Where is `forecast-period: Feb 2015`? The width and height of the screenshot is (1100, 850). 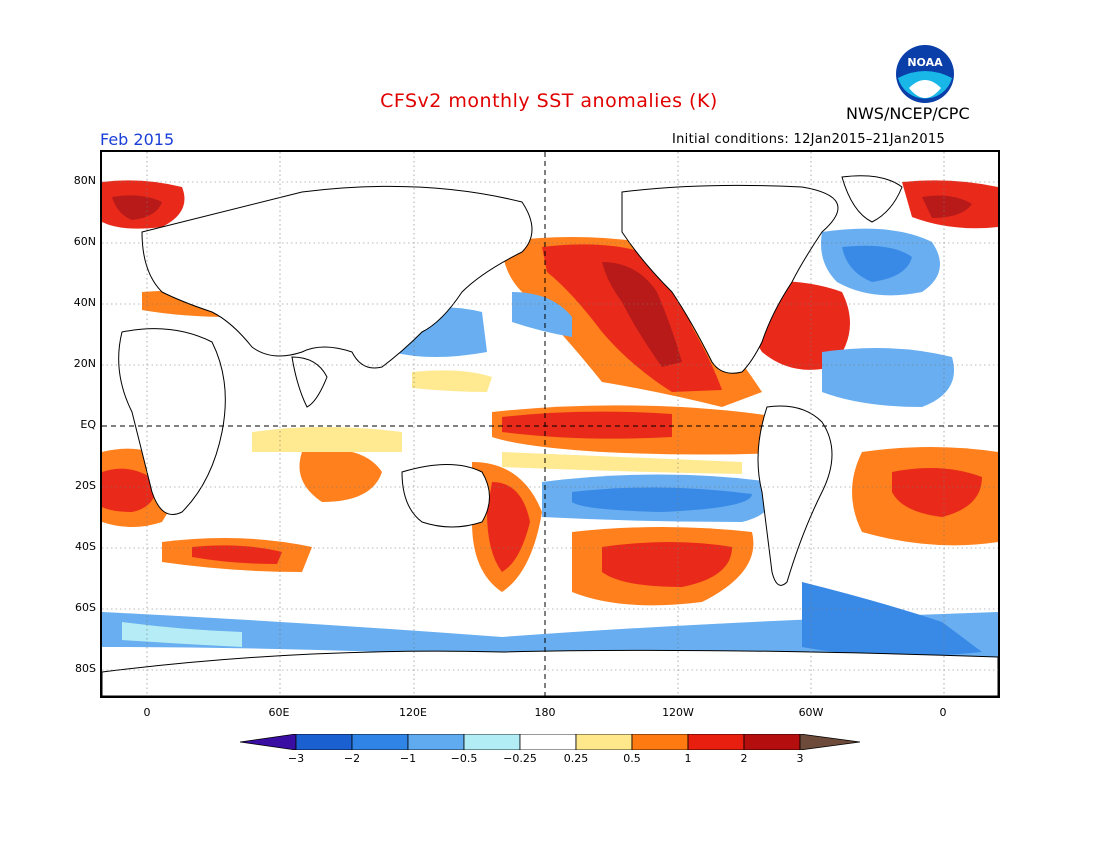 forecast-period: Feb 2015 is located at coordinates (137, 139).